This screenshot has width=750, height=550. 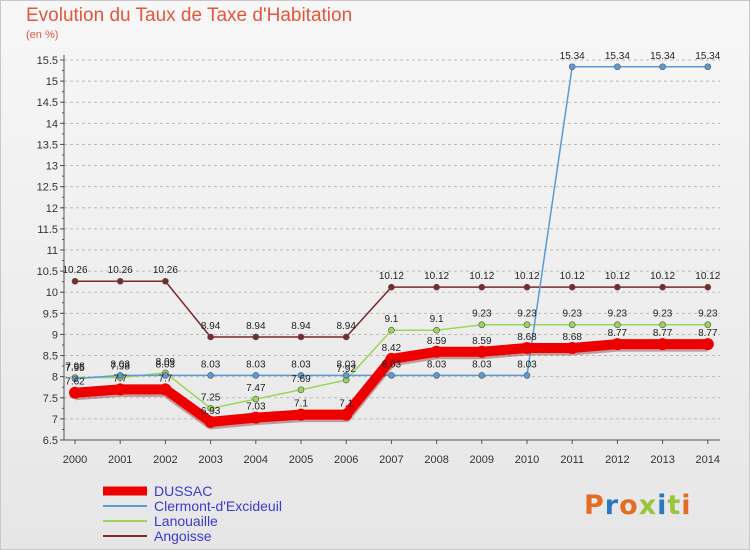 What do you see at coordinates (392, 348) in the screenshot?
I see `data-label: 8.42` at bounding box center [392, 348].